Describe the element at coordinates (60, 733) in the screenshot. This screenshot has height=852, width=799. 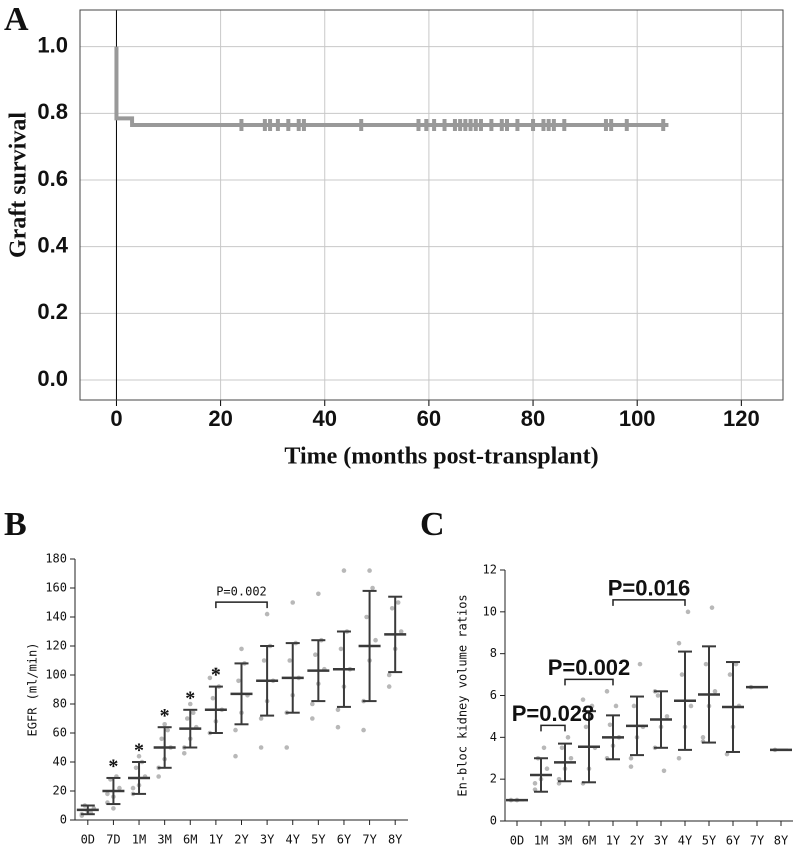
I see `y-tick-label: 60` at that location.